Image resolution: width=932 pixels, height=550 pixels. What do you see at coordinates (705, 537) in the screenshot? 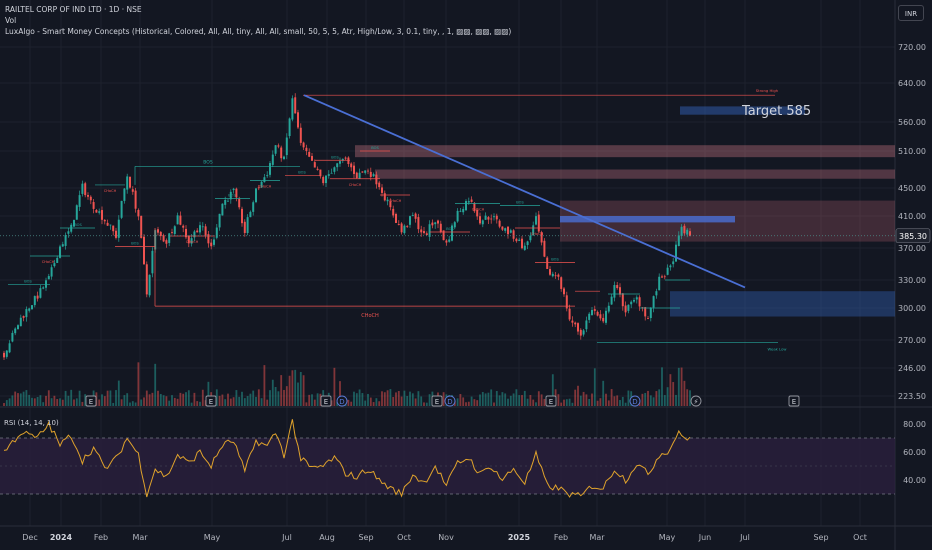
I see `time-tick-label: Jun` at bounding box center [705, 537].